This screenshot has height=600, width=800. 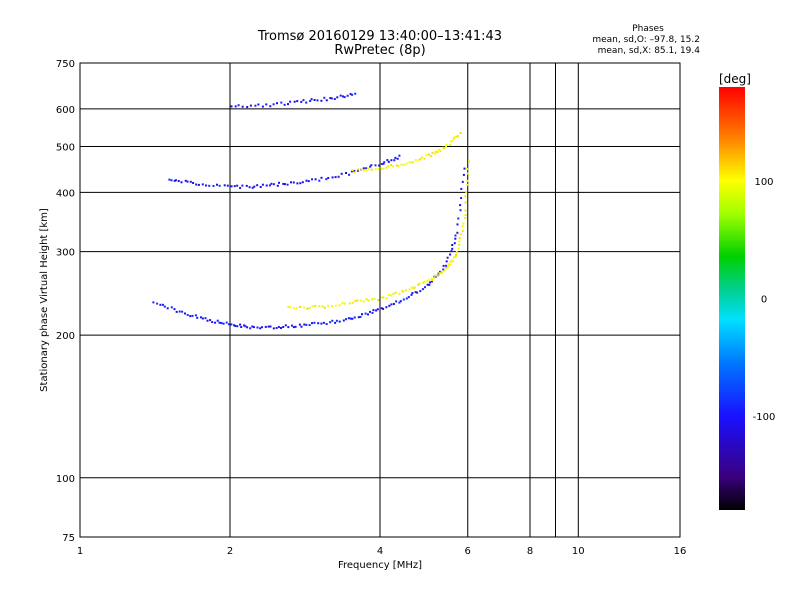 What do you see at coordinates (763, 182) in the screenshot?
I see `colorbar-tick-label: 100` at bounding box center [763, 182].